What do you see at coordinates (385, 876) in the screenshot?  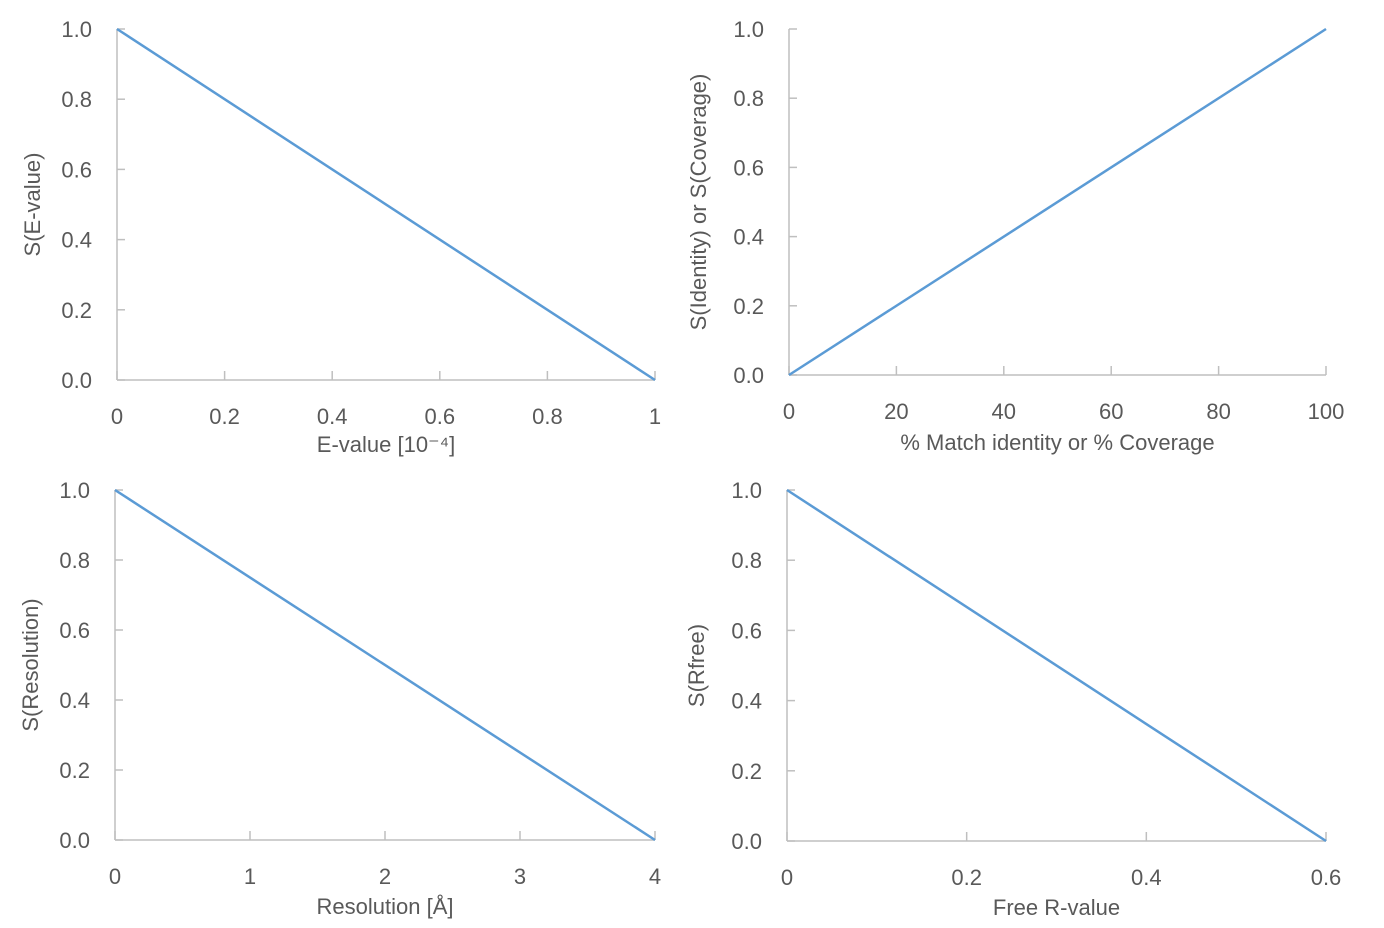 I see `x-tick-label: 2` at bounding box center [385, 876].